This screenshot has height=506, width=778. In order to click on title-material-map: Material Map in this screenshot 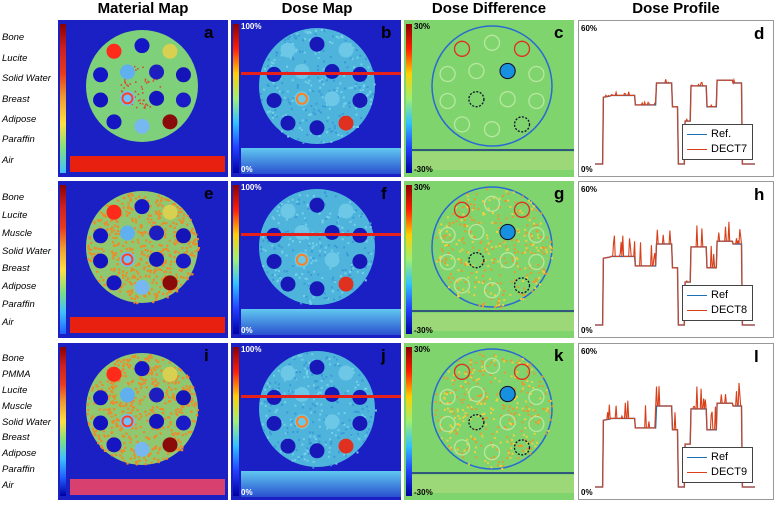, I will do `click(143, 8)`.